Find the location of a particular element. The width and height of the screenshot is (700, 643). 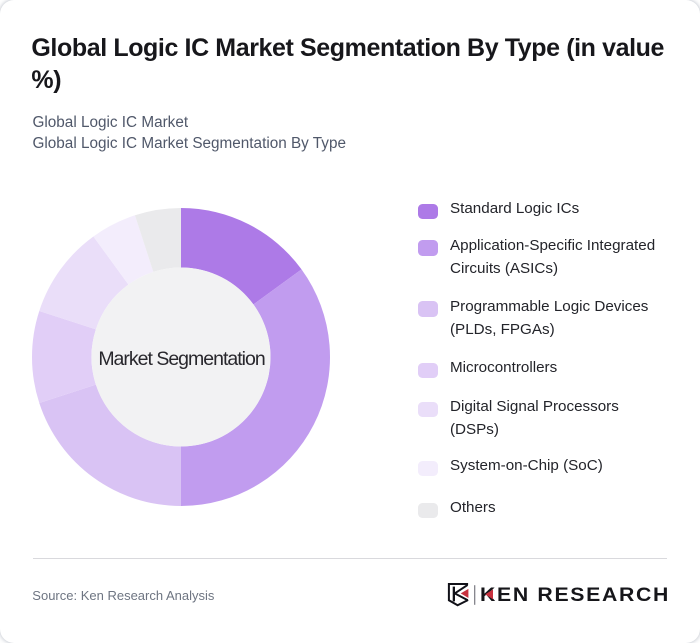

svg-text: KEN RESEARCH is located at coordinates (575, 595).